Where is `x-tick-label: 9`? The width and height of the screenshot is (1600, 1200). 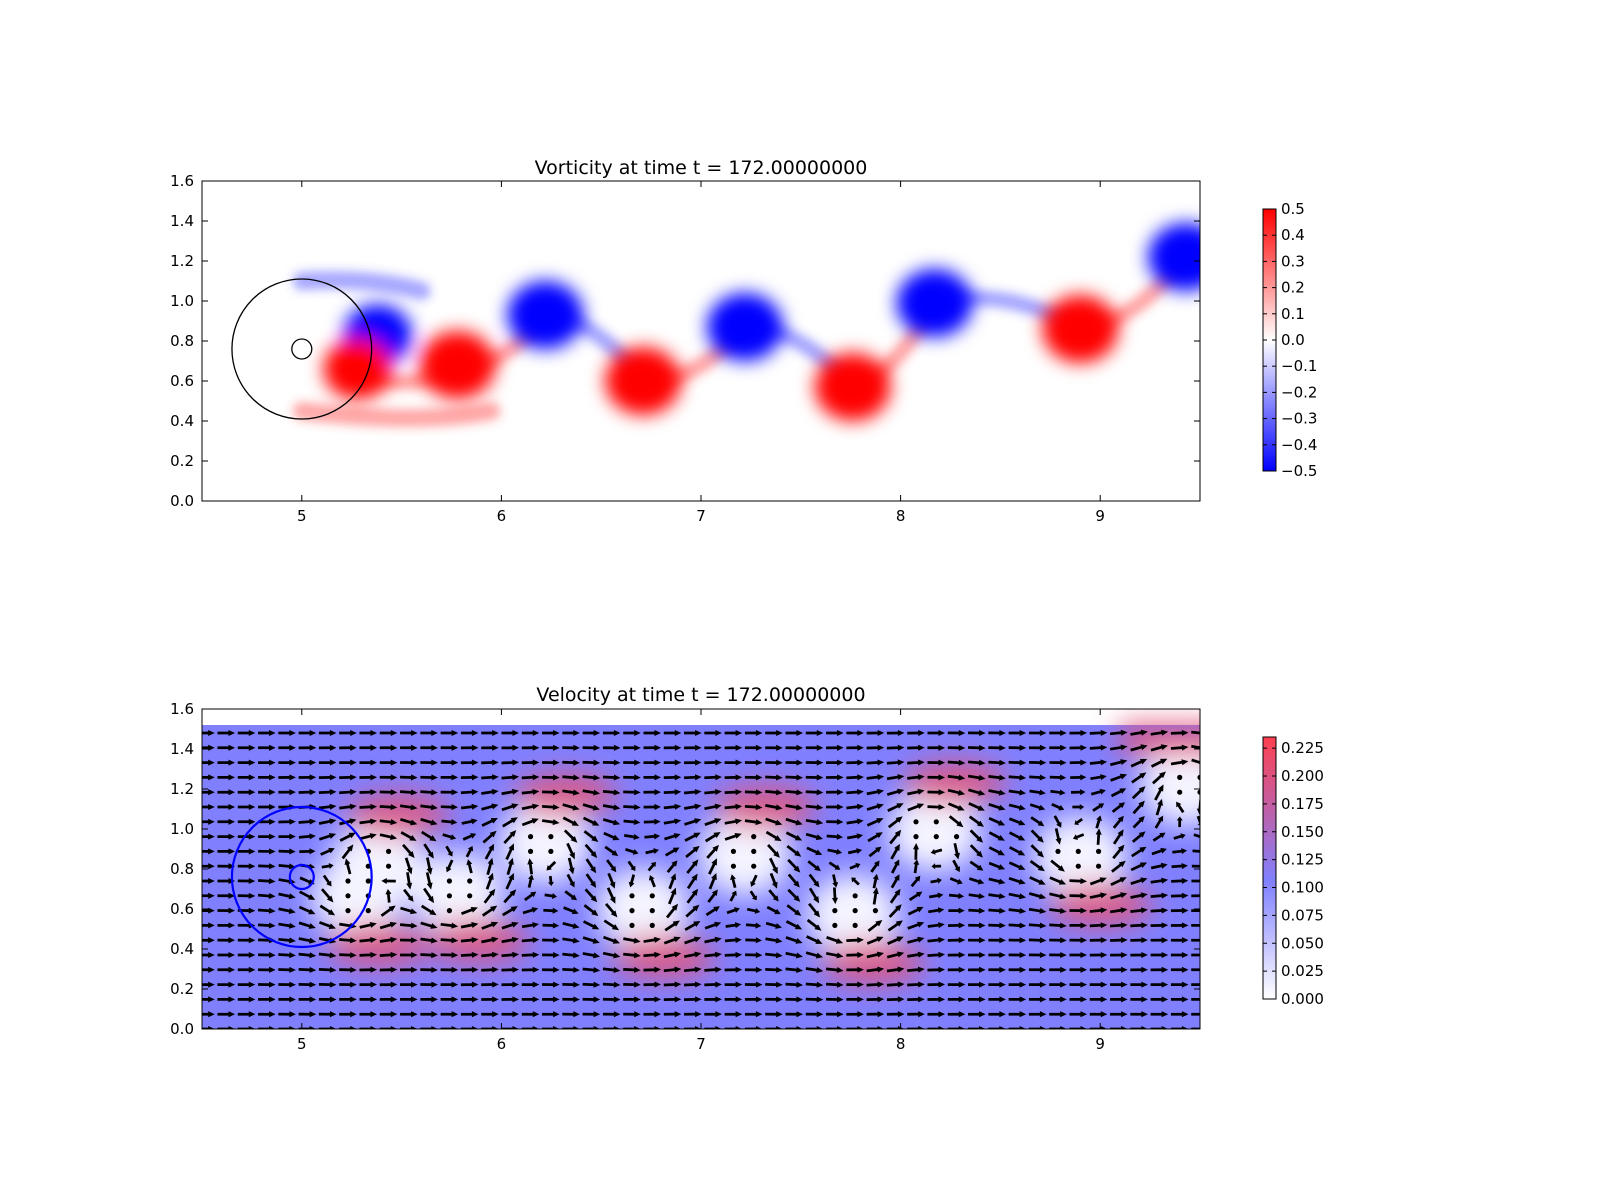 x-tick-label: 9 is located at coordinates (1100, 516).